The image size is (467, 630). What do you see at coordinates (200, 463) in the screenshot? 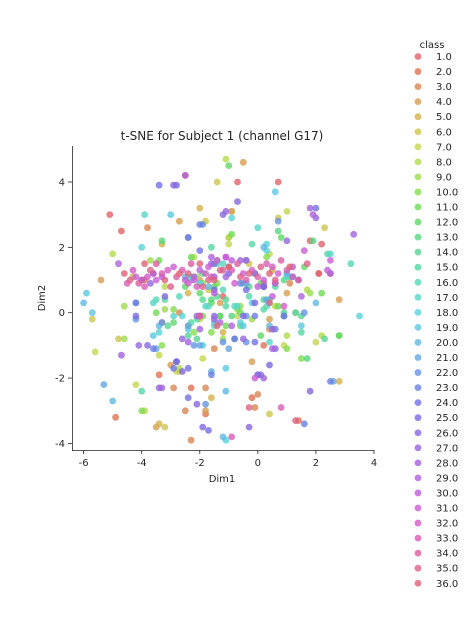
I see `x-tick-label: -2` at bounding box center [200, 463].